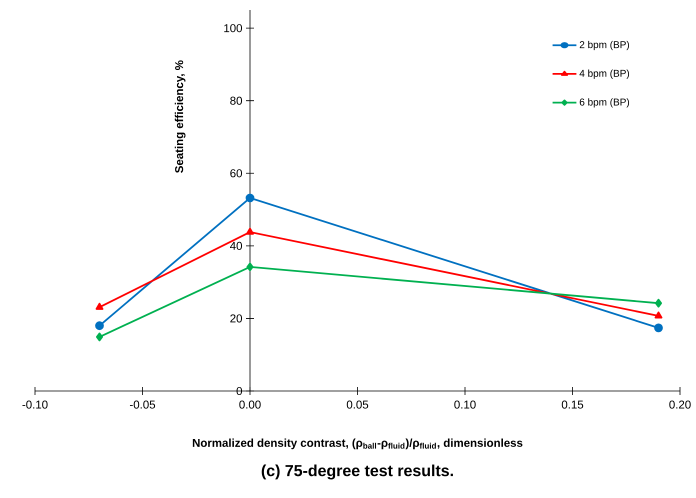 The image size is (696, 498). What do you see at coordinates (233, 28) in the screenshot?
I see `y-tick-label: 100` at bounding box center [233, 28].